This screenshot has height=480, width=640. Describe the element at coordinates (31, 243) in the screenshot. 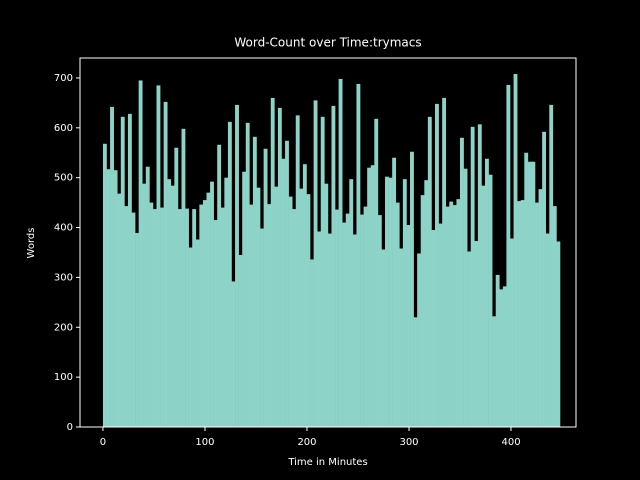

I see `y-axis-label: Words` at that location.